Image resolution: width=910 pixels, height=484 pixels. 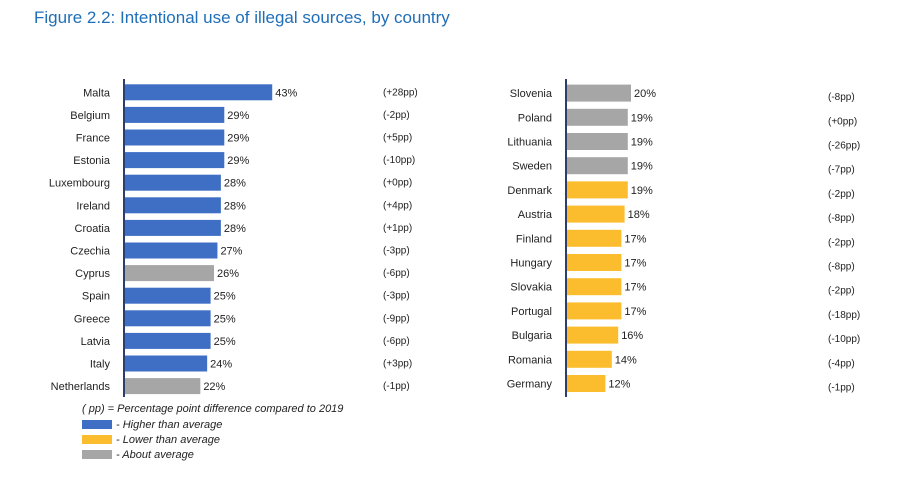 I want to click on category-label: Finland, so click(x=534, y=239).